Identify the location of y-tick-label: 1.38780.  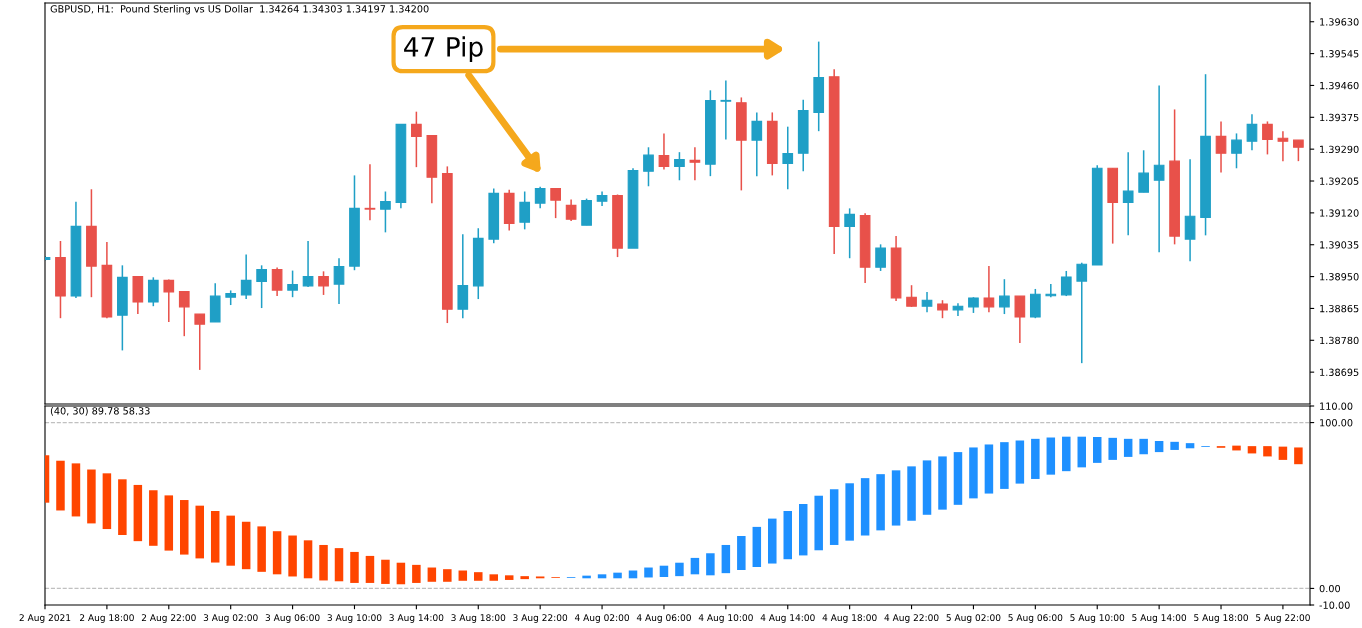
(1339, 340).